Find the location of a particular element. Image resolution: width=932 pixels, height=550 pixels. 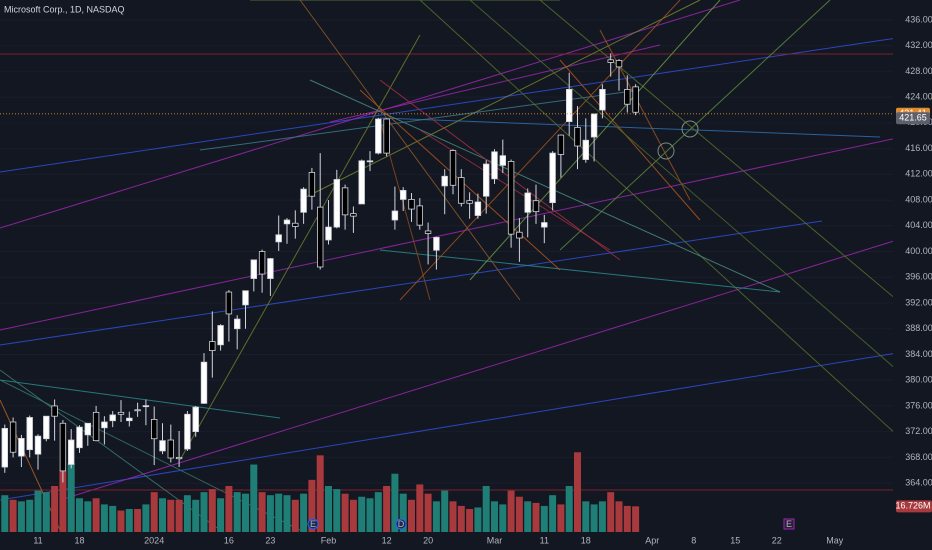

x-tick-label: Feb is located at coordinates (329, 540).